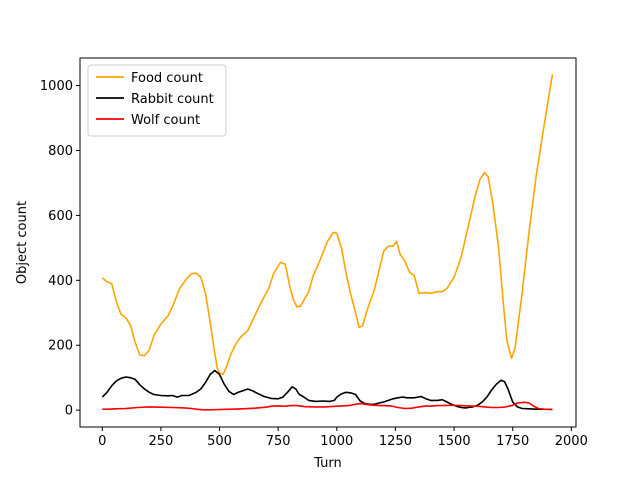 The height and width of the screenshot is (480, 640). Describe the element at coordinates (60, 151) in the screenshot. I see `y-tick-label: 800` at that location.